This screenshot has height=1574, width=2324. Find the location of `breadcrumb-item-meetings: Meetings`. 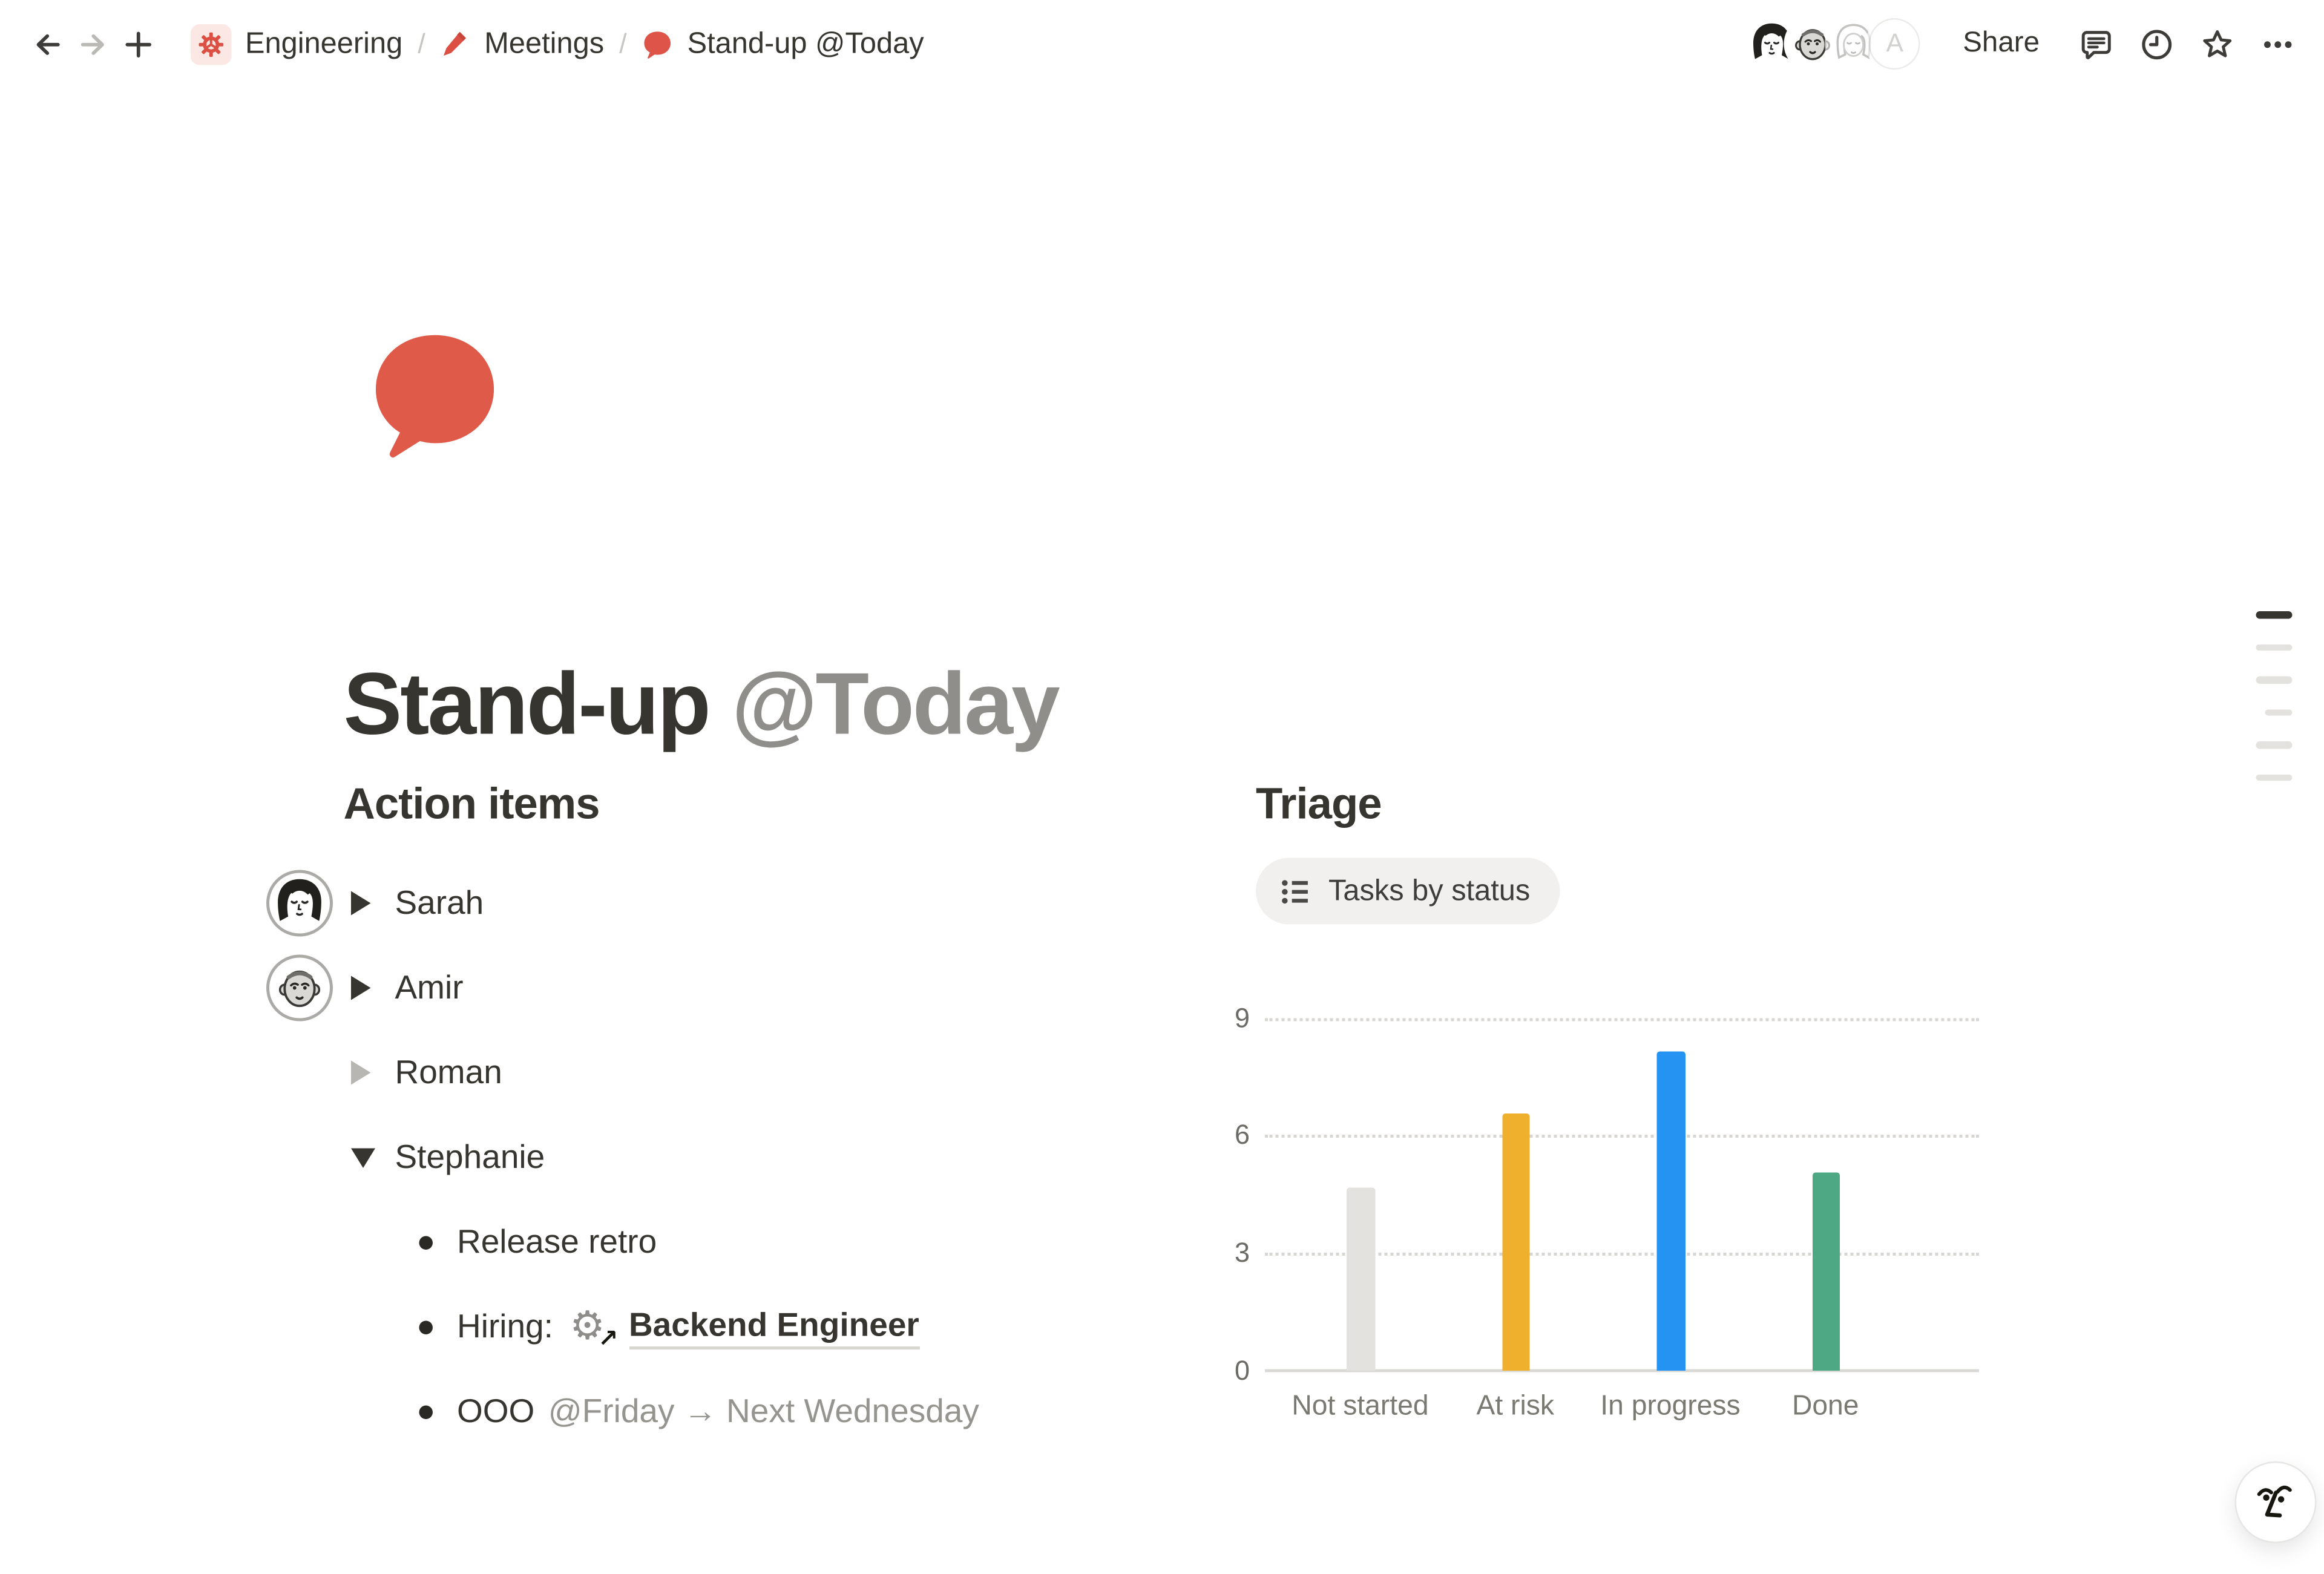

breadcrumb-item-meetings: Meetings is located at coordinates (522, 44).